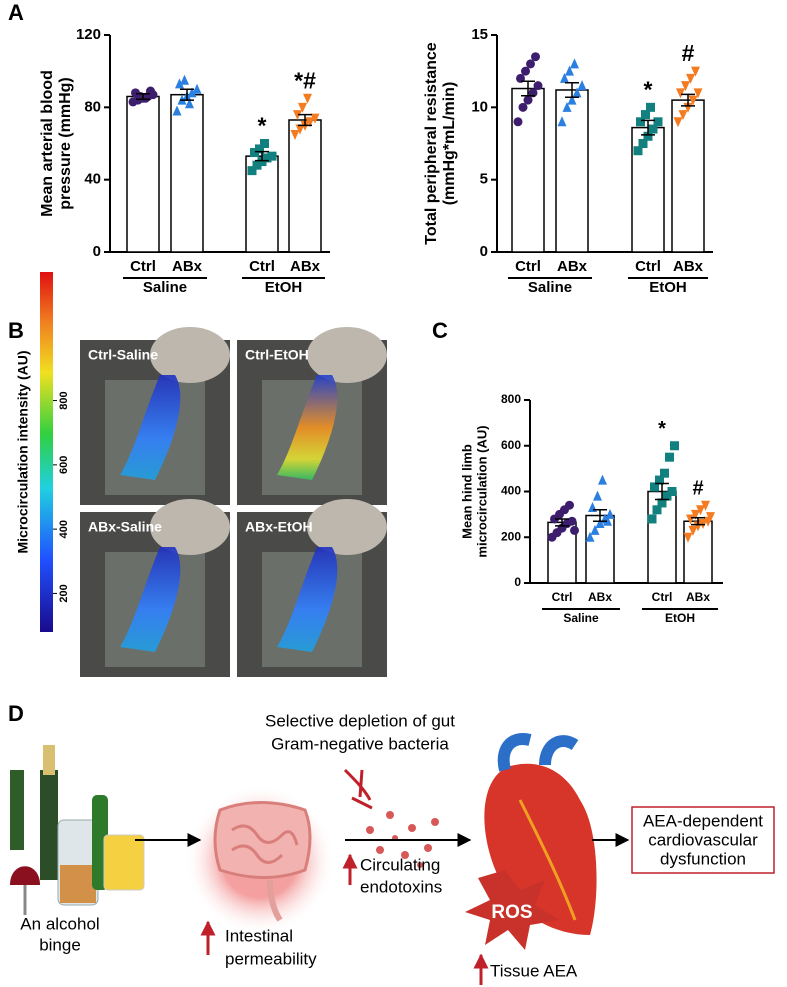 This screenshot has width=787, height=987. I want to click on y-tick-label: 400, so click(511, 491).